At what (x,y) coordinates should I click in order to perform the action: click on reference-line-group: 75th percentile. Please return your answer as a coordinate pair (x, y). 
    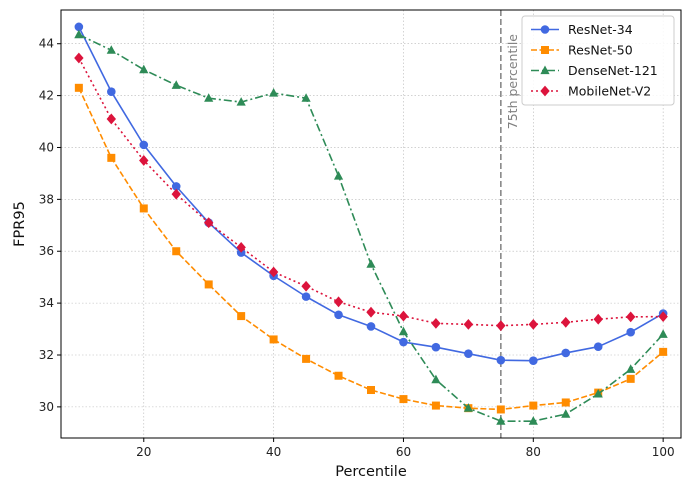
    Looking at the image, I should click on (510, 224).